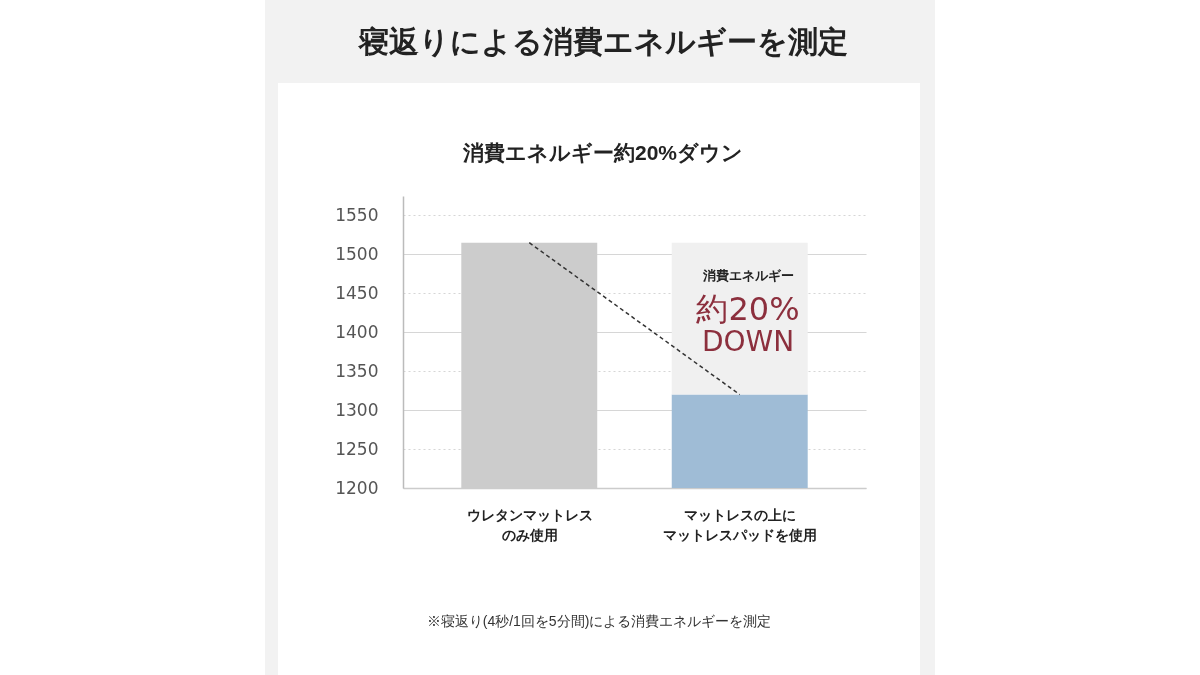  What do you see at coordinates (357, 253) in the screenshot?
I see `y-tick-label: 1500` at bounding box center [357, 253].